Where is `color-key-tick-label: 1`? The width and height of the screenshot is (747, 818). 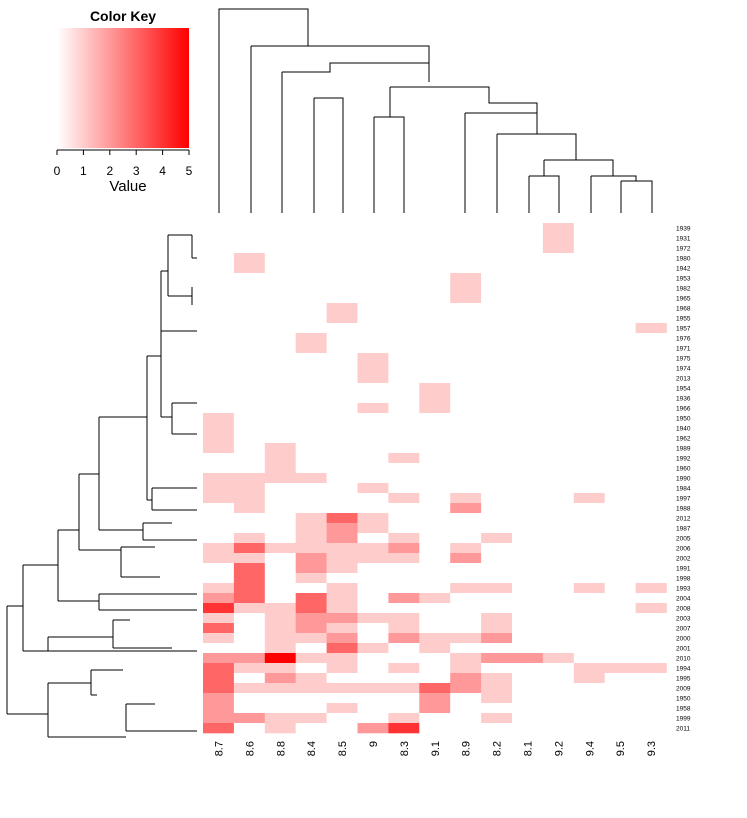 color-key-tick-label: 1 is located at coordinates (83, 171).